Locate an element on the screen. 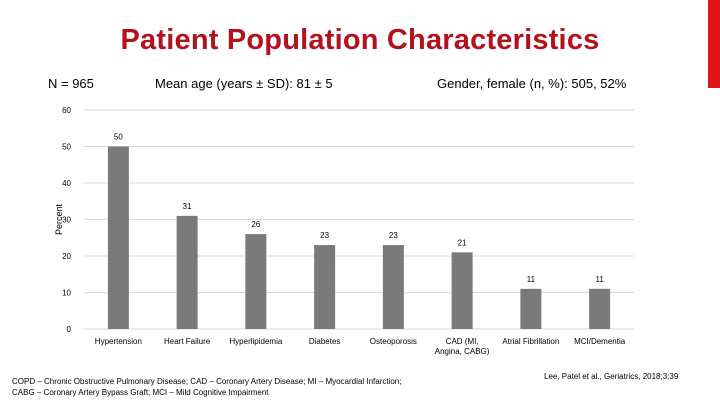 The image size is (720, 405). data-label: 50 is located at coordinates (118, 137).